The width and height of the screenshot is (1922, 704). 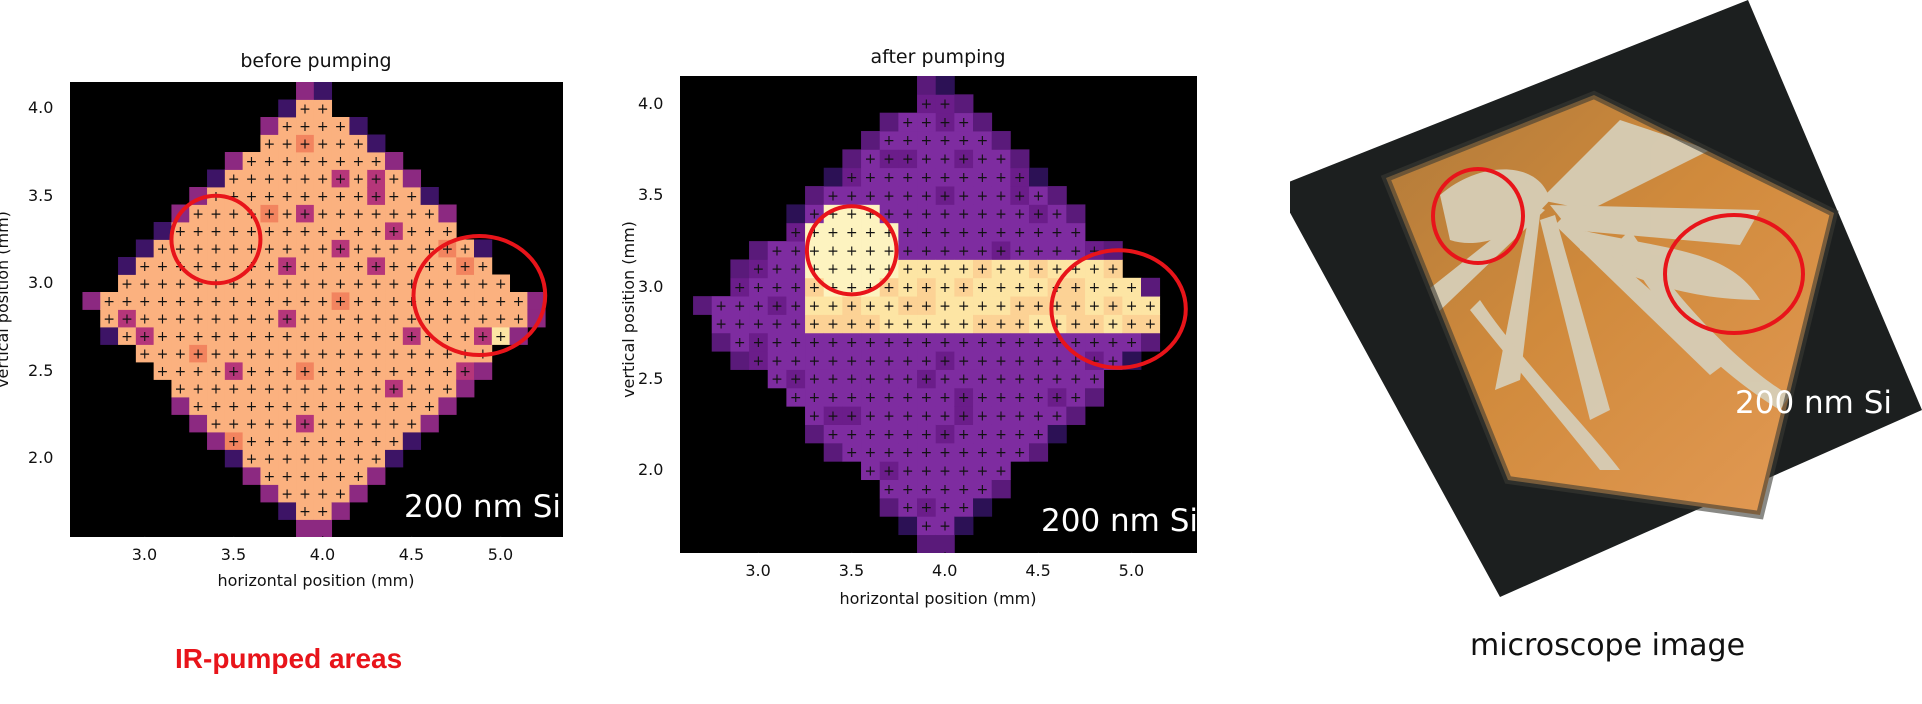 What do you see at coordinates (41, 283) in the screenshot?
I see `y-tick-label: 3.0` at bounding box center [41, 283].